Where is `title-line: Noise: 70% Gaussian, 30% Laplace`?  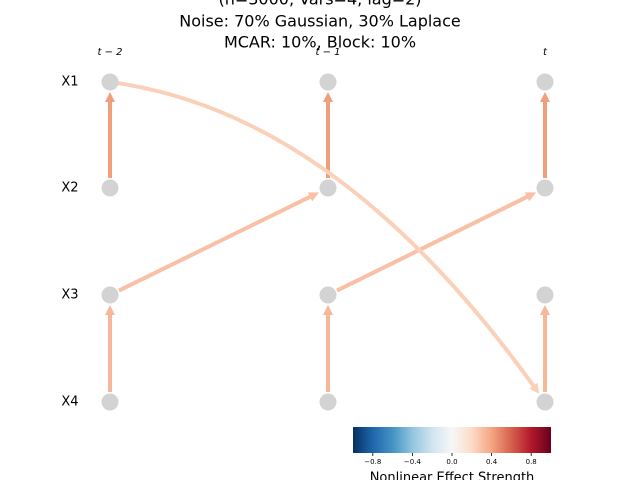 title-line: Noise: 70% Gaussian, 30% Laplace is located at coordinates (320, 21).